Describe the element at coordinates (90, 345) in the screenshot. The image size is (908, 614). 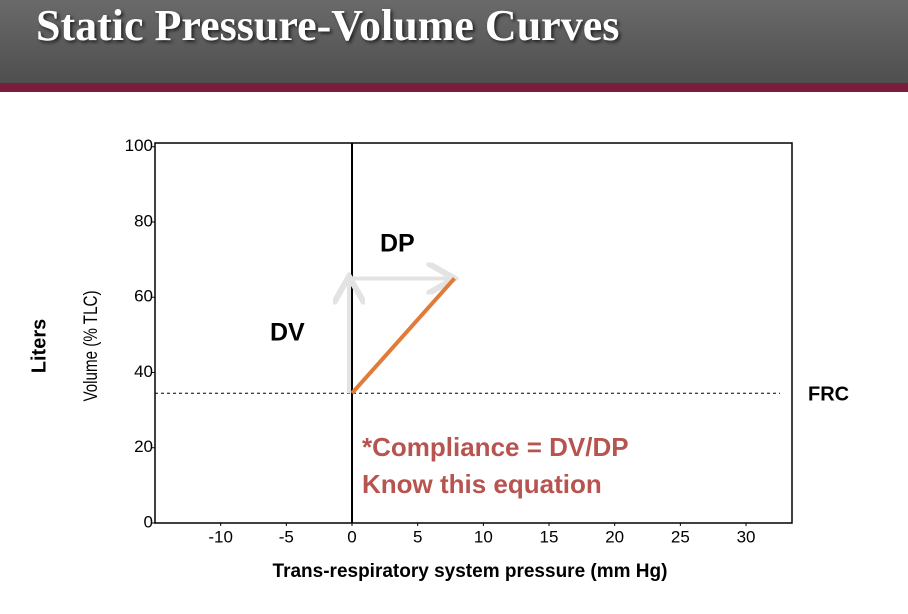
I see `y-axis-label: Volume (% TLC)` at that location.